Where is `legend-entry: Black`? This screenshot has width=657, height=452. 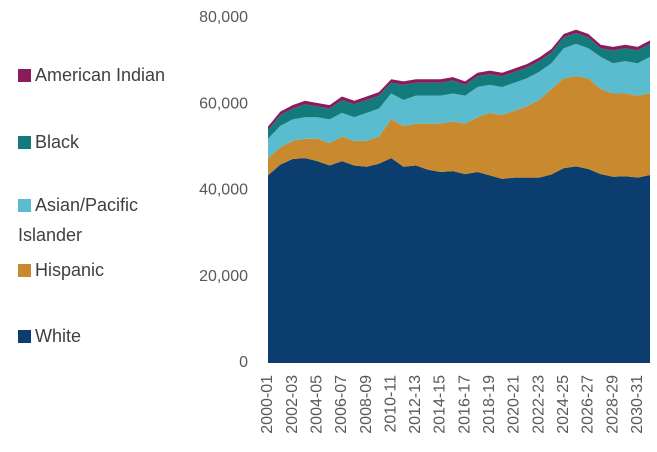
legend-entry: Black is located at coordinates (98, 142).